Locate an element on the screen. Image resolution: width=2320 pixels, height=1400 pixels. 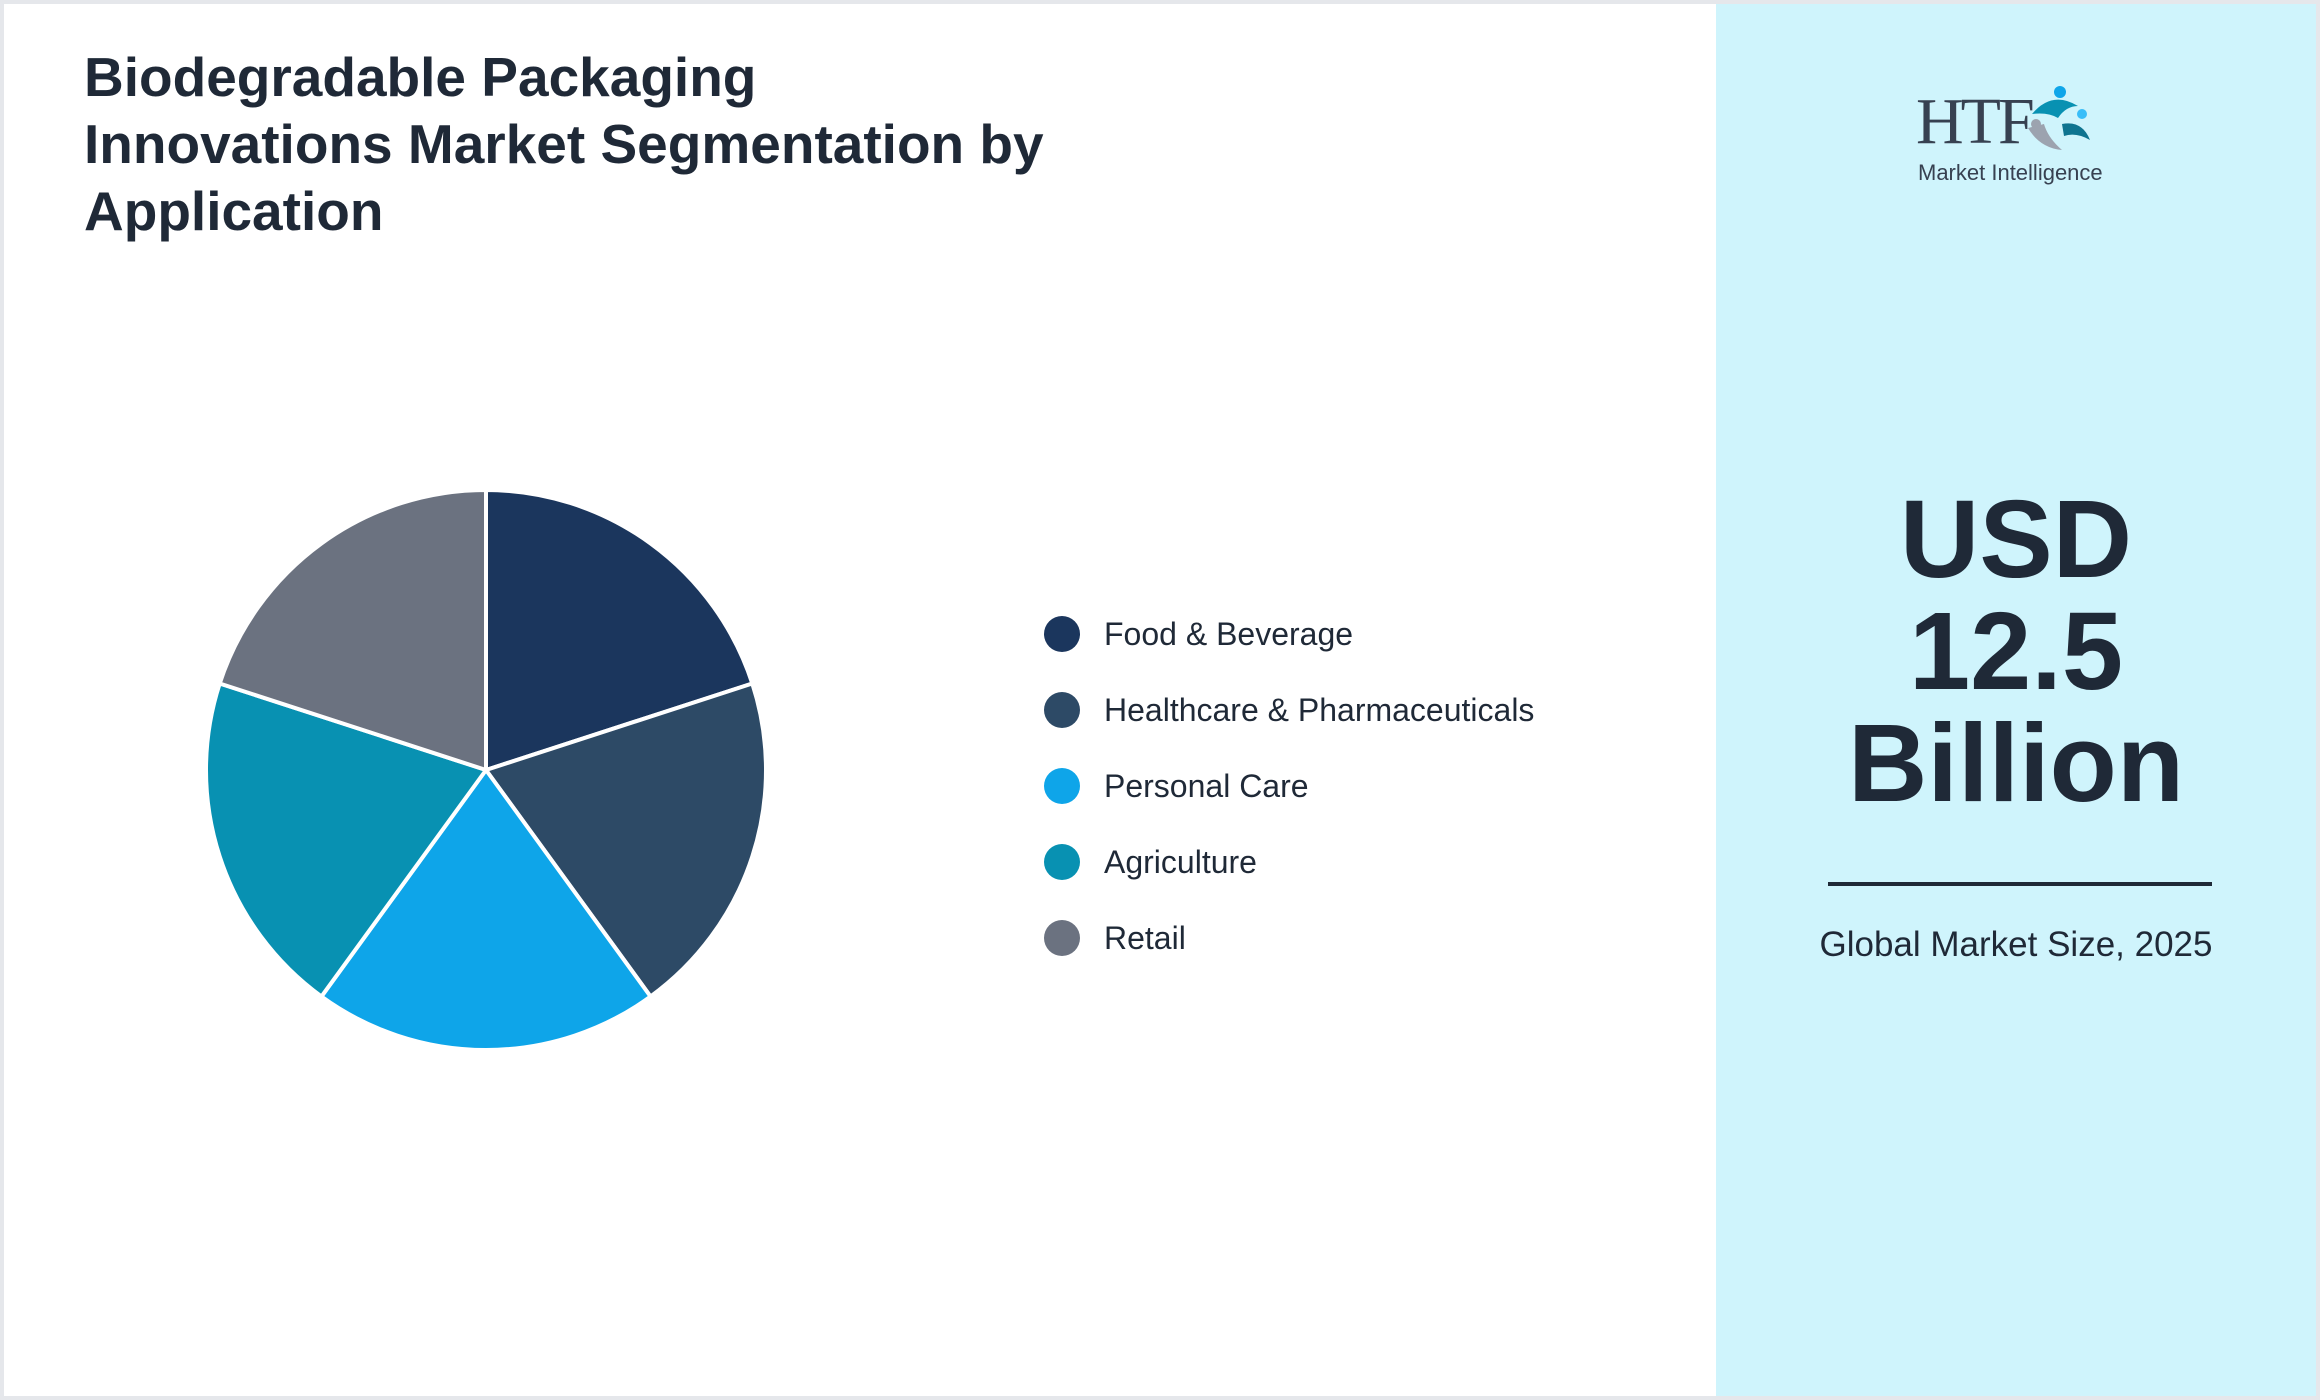
legend-item: Food & Beverage is located at coordinates (1289, 634).